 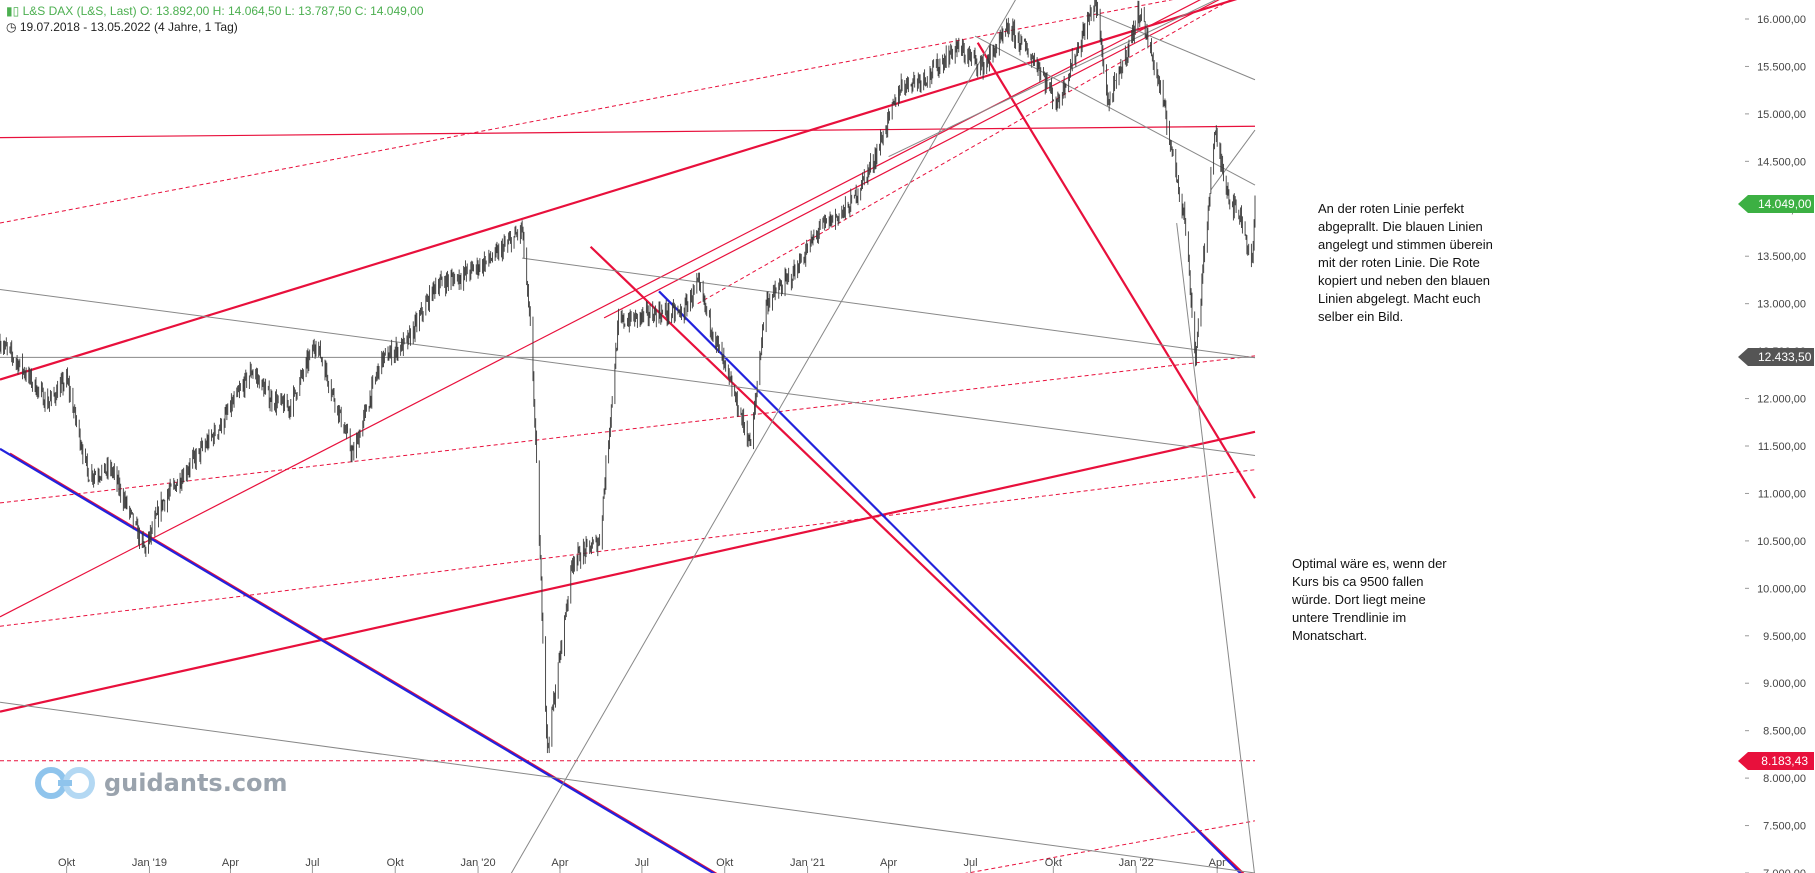 What do you see at coordinates (196, 783) in the screenshot?
I see `logo-text: guidants.com` at bounding box center [196, 783].